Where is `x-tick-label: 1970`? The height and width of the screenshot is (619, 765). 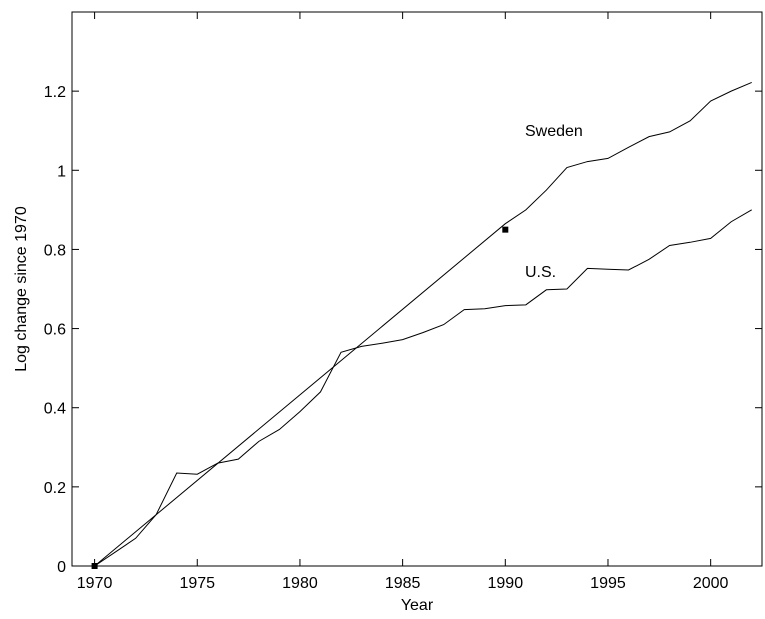
x-tick-label: 1970 is located at coordinates (95, 583).